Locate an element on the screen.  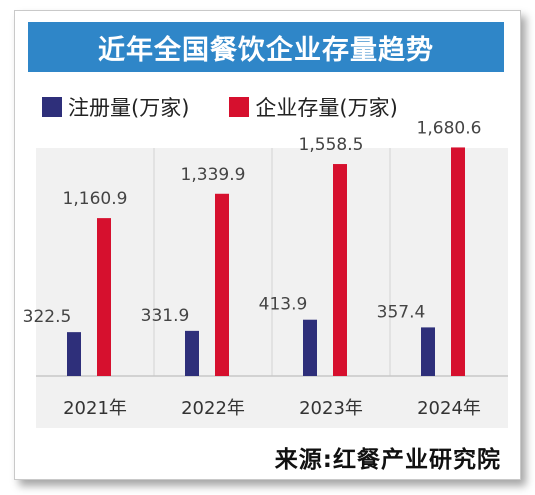
legend: 注册量(万家) 企业存量(万家) is located at coordinates (240, 107).